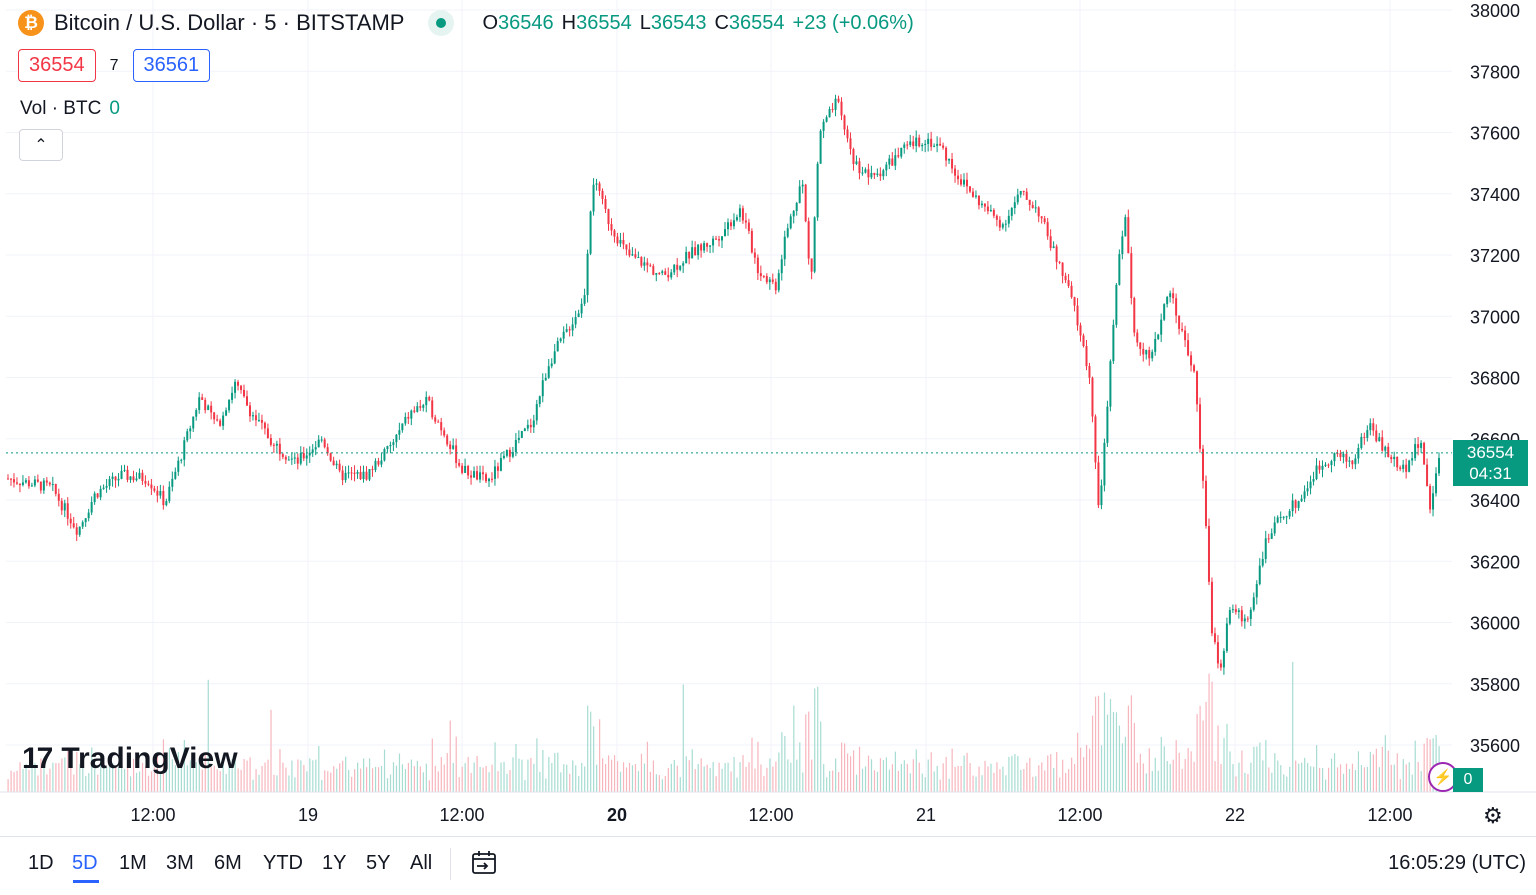 The width and height of the screenshot is (1536, 895). I want to click on range-button-ytd: YTD, so click(283, 863).